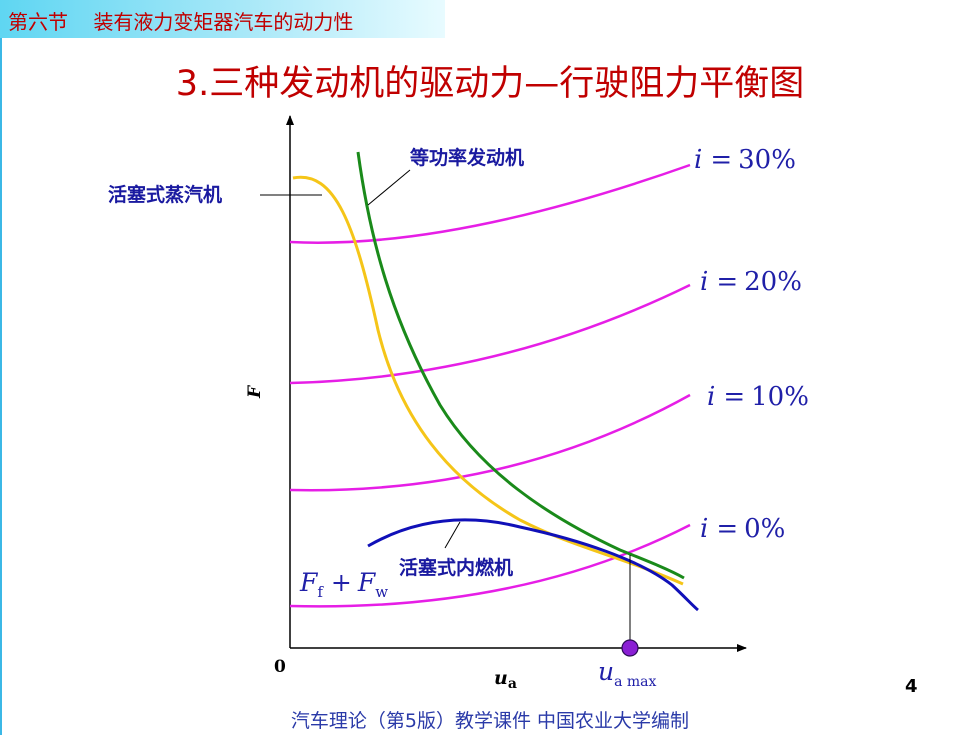 The height and width of the screenshot is (735, 980). I want to click on section-header-text: 第六节 装有液力变矩器汽车的动力性, so click(180, 20).